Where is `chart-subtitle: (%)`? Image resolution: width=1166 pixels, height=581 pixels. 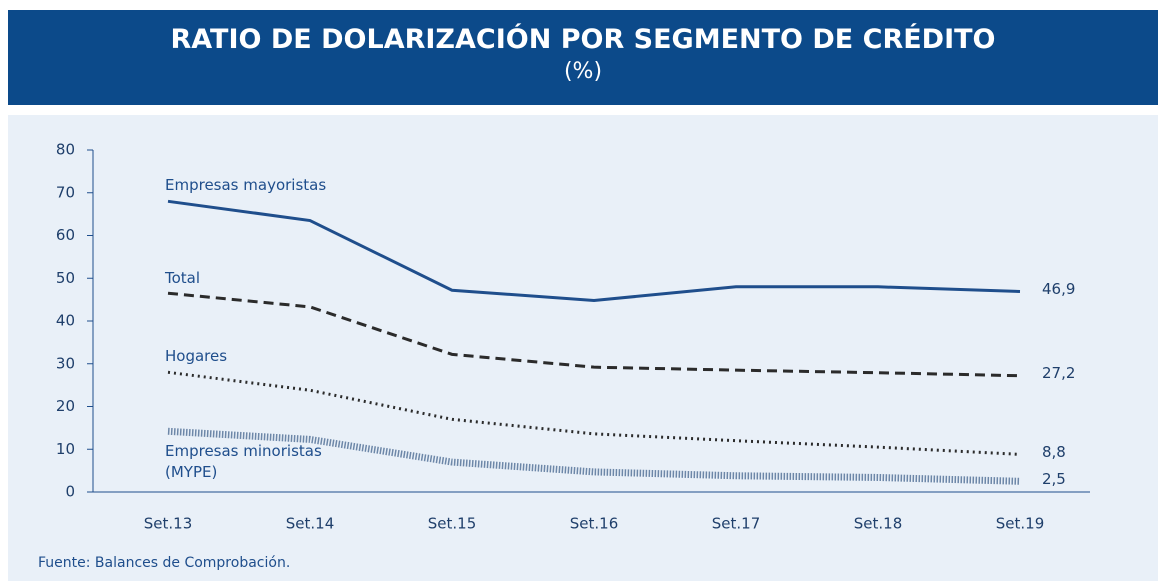
chart-subtitle: (%) is located at coordinates (583, 71).